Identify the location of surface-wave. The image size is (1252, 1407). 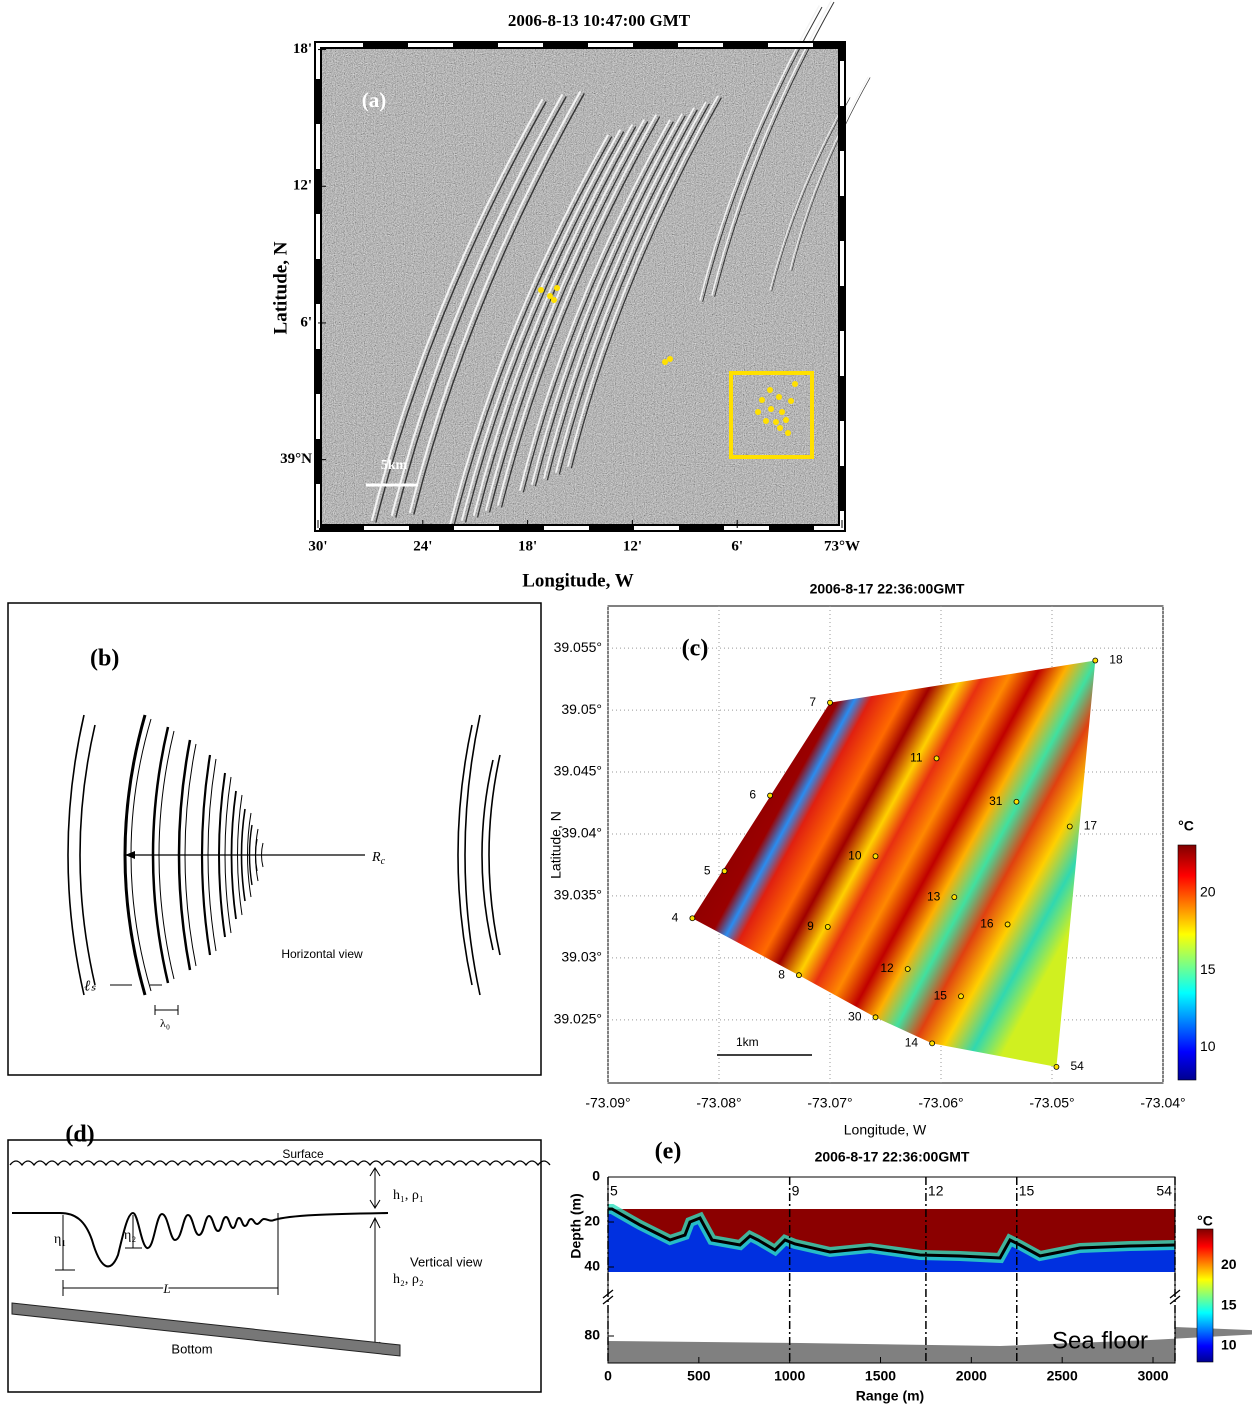
(280, 1163).